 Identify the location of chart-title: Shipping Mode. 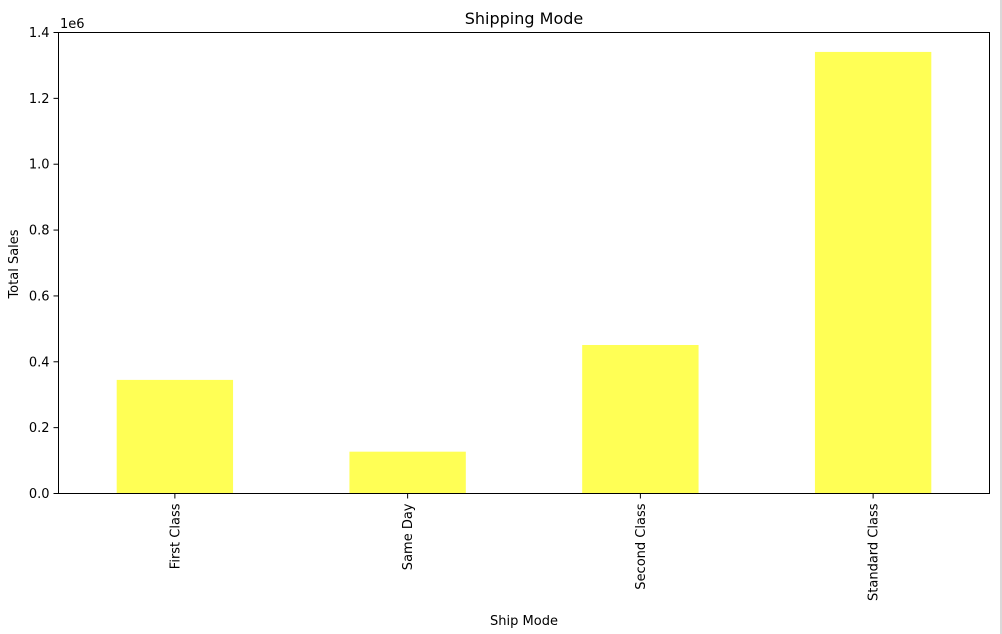
(524, 18).